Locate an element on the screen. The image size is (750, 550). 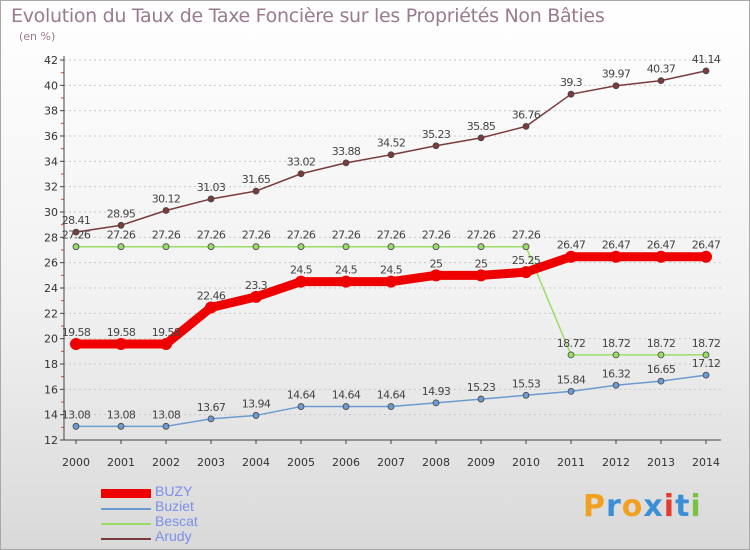
data-label-buziet: 16.32 is located at coordinates (616, 373).